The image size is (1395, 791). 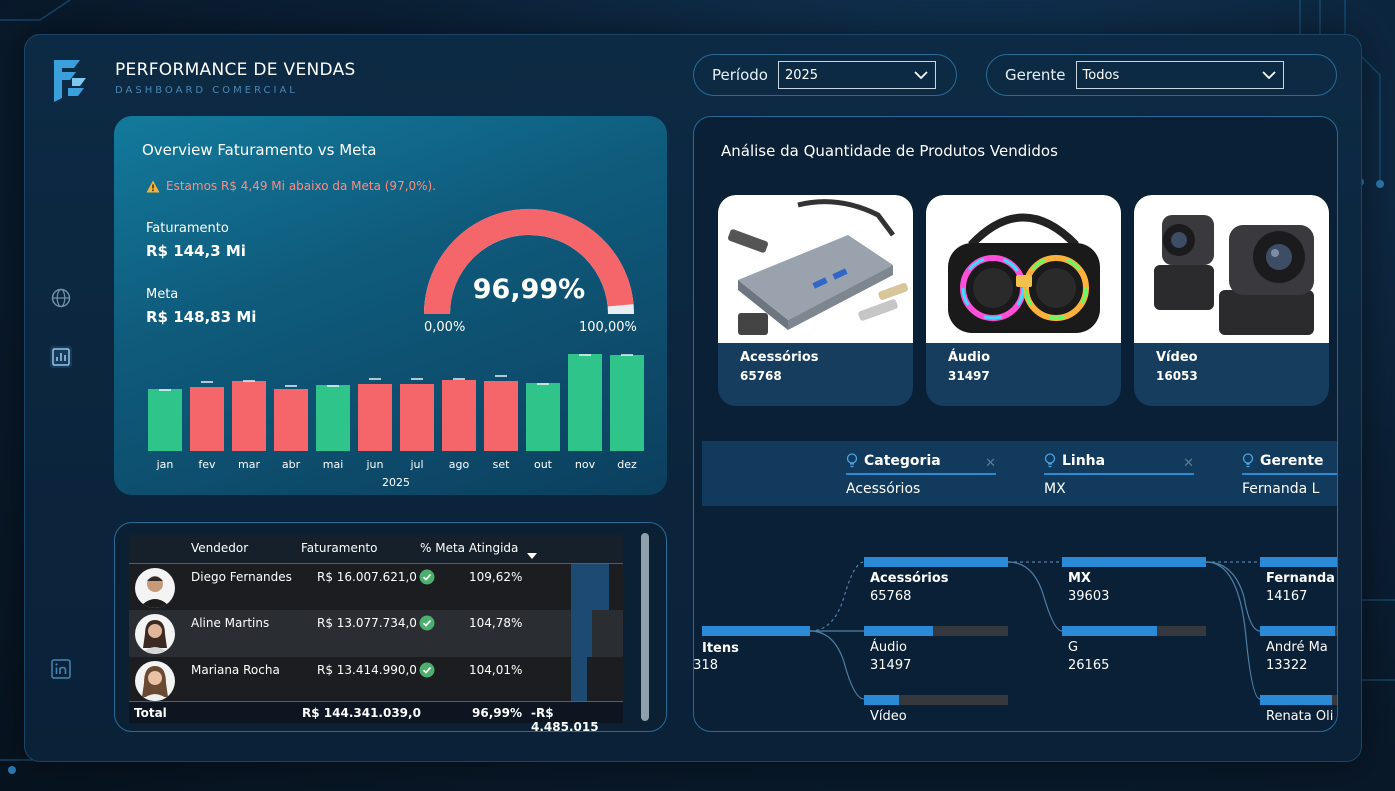 I want to click on x-tick-label: fev, so click(x=207, y=464).